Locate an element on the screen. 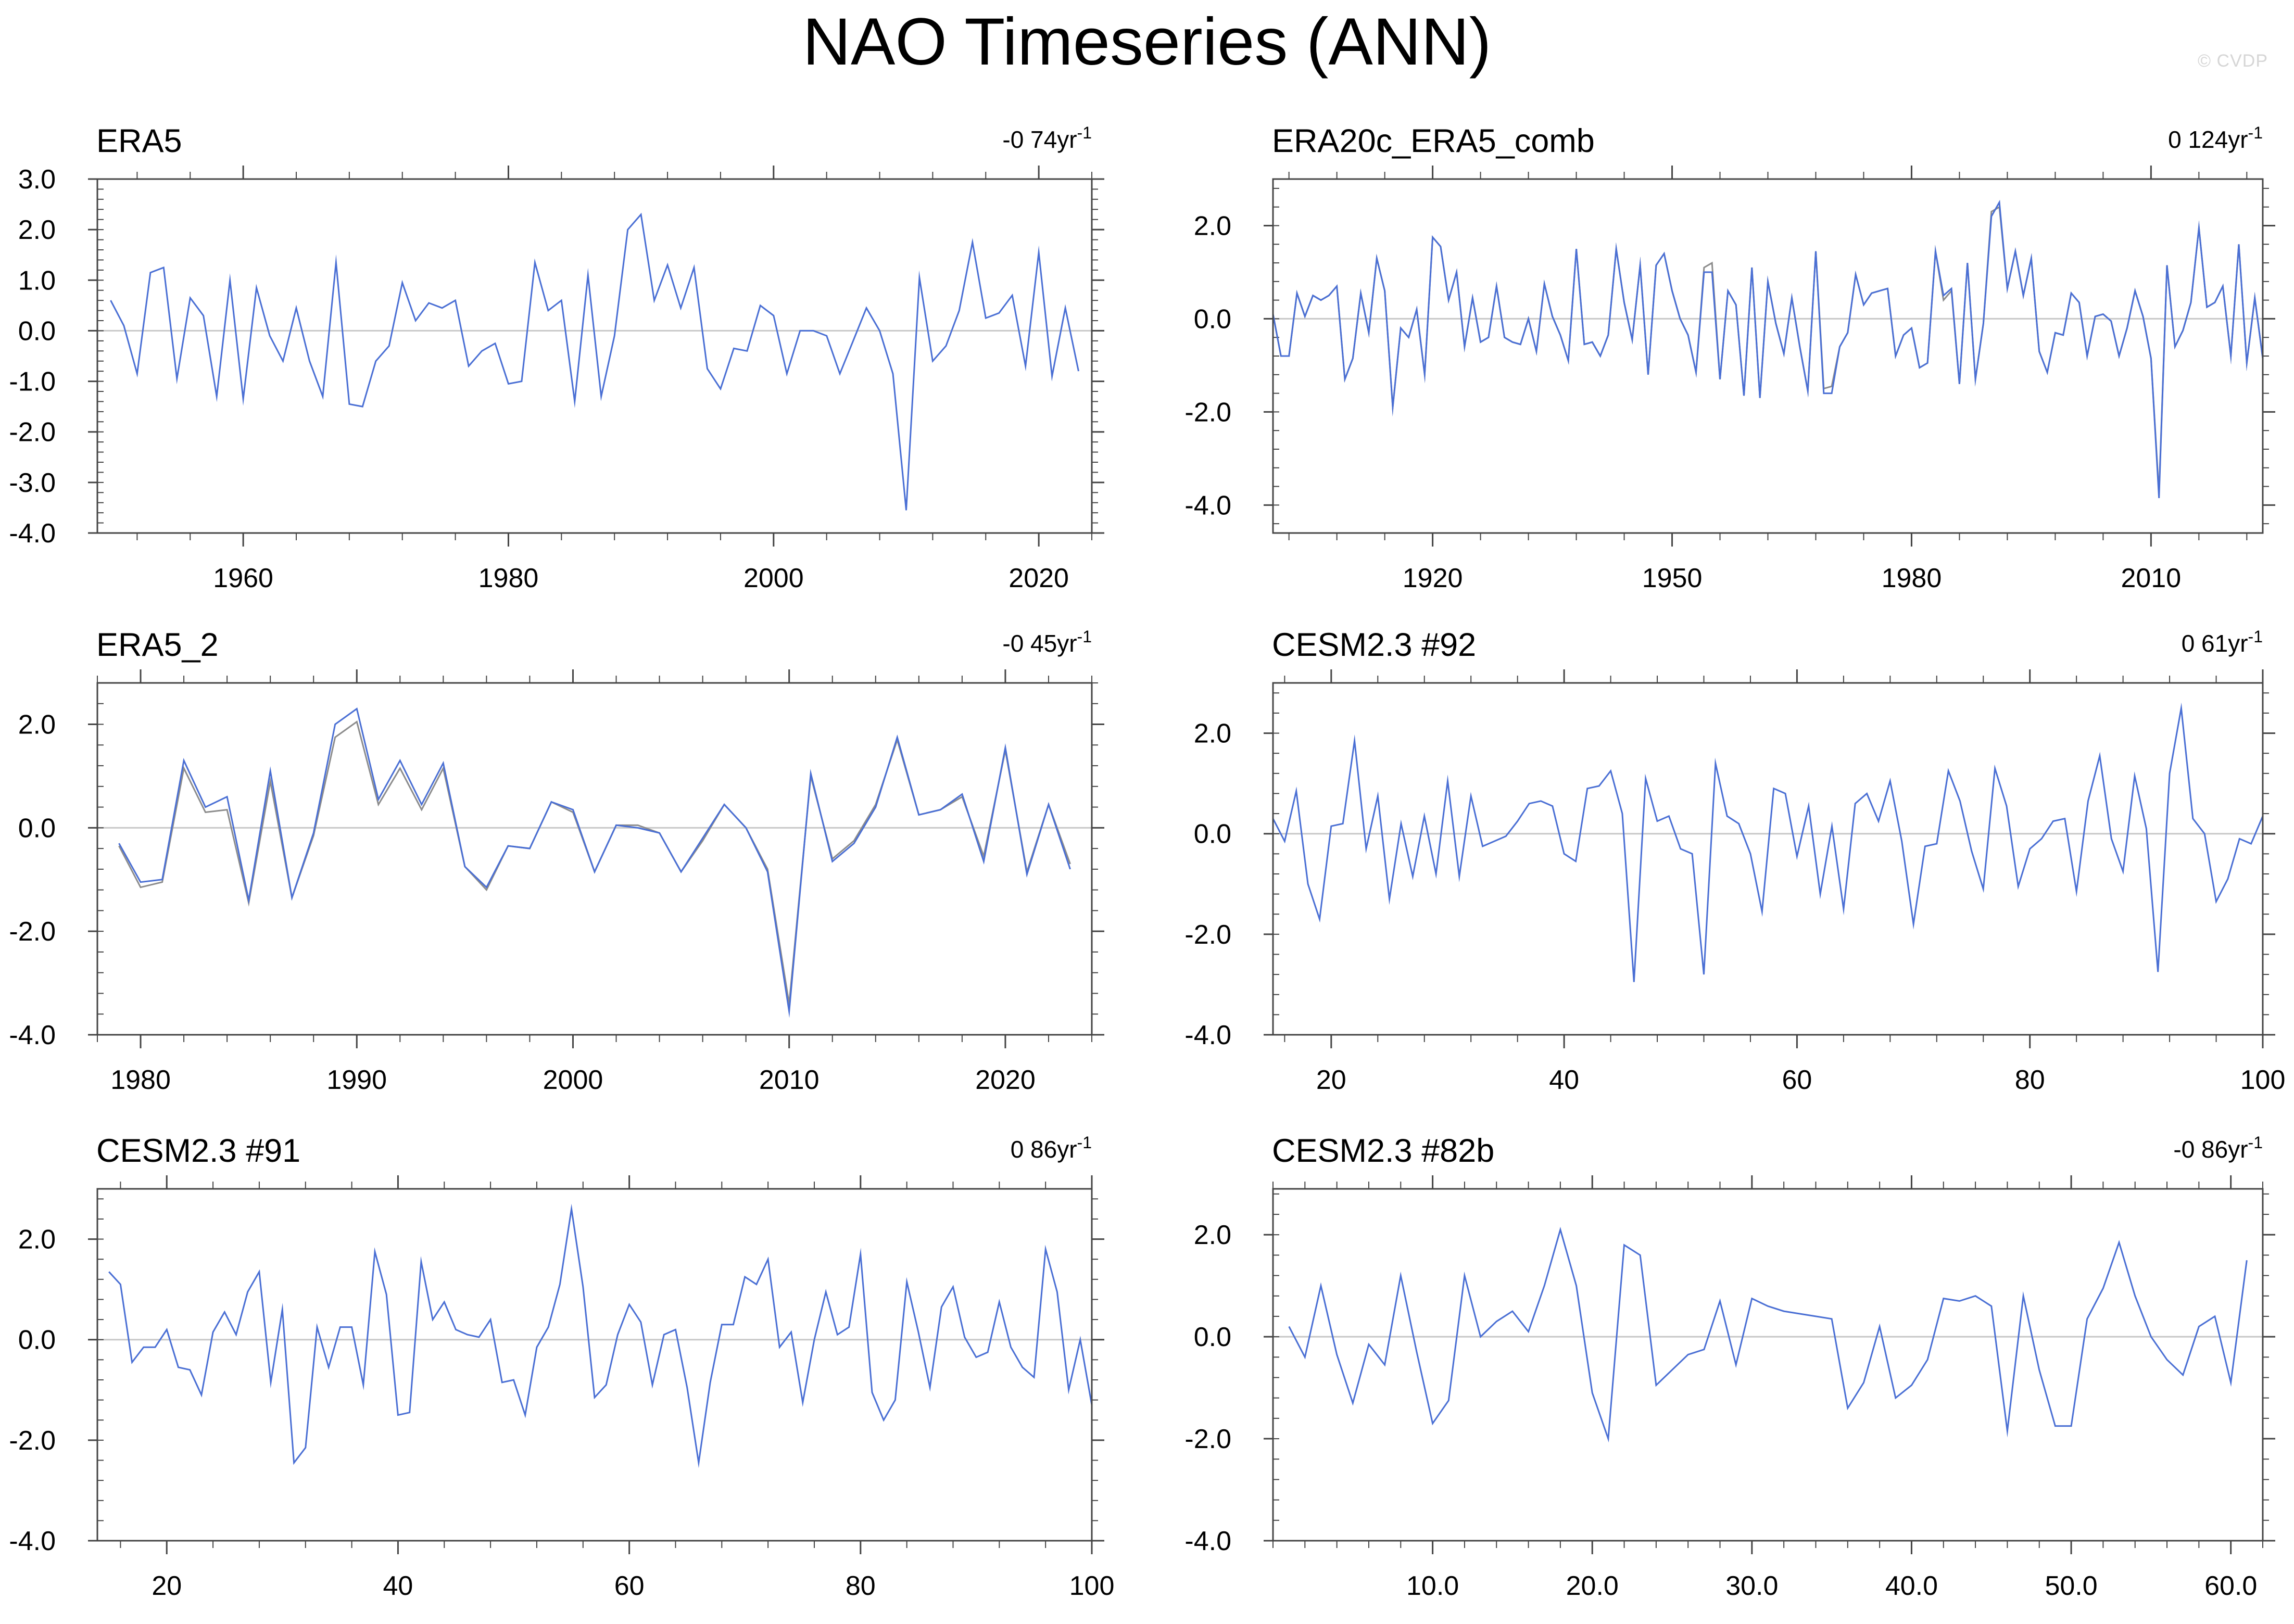 This screenshot has height=1624, width=2294. x-tick-label: 40.0 is located at coordinates (1912, 1586).